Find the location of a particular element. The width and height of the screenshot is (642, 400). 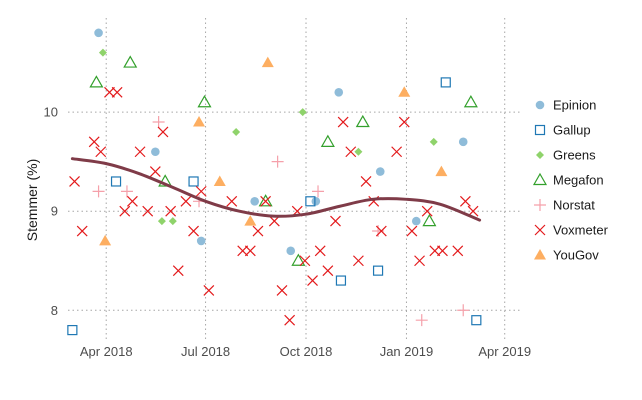

x-tick-label: Jul 2018 is located at coordinates (205, 351).